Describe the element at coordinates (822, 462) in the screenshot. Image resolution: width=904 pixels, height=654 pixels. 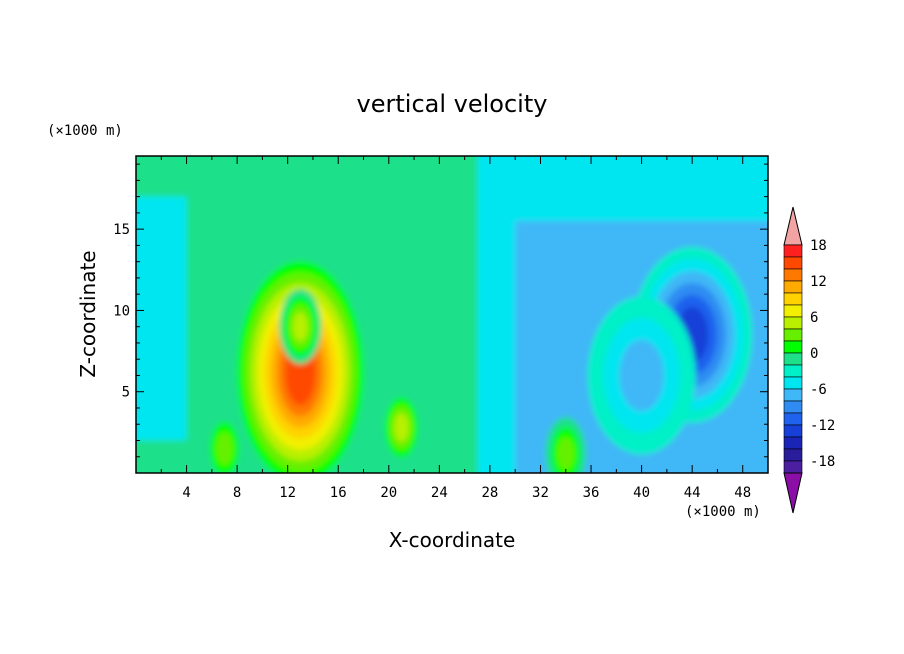
I see `colorbar-tick-label: -18` at that location.